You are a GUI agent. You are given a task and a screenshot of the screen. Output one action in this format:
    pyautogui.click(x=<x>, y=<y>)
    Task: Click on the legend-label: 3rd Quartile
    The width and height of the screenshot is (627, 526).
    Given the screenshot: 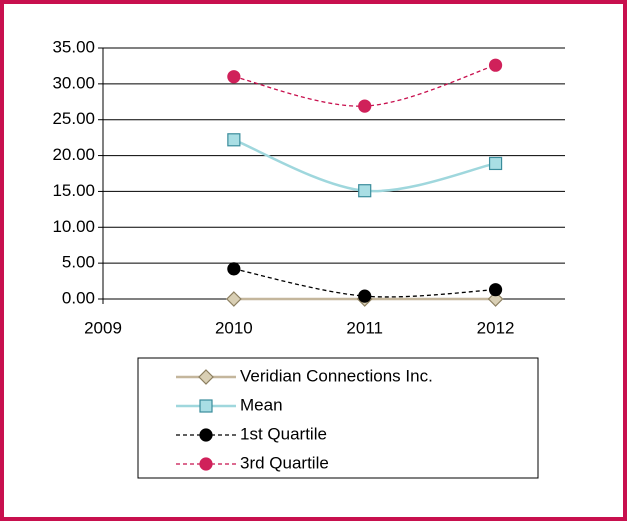 What is the action you would take?
    pyautogui.click(x=284, y=462)
    